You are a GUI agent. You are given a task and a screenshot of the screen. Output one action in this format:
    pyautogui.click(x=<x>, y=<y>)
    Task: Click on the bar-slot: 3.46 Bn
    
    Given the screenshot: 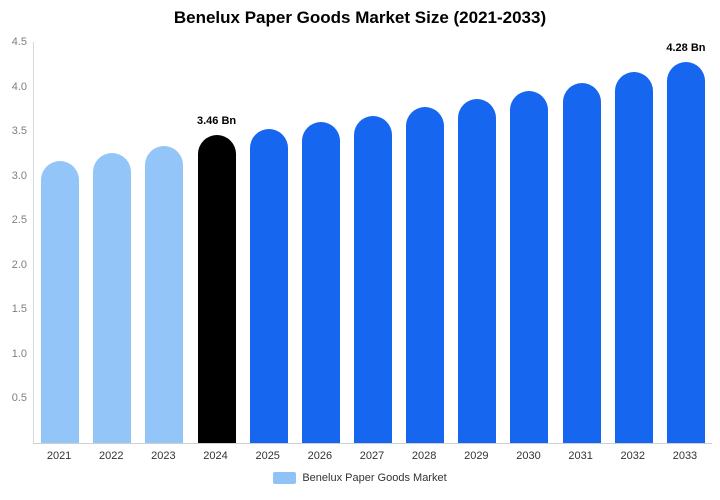 What is the action you would take?
    pyautogui.click(x=216, y=242)
    